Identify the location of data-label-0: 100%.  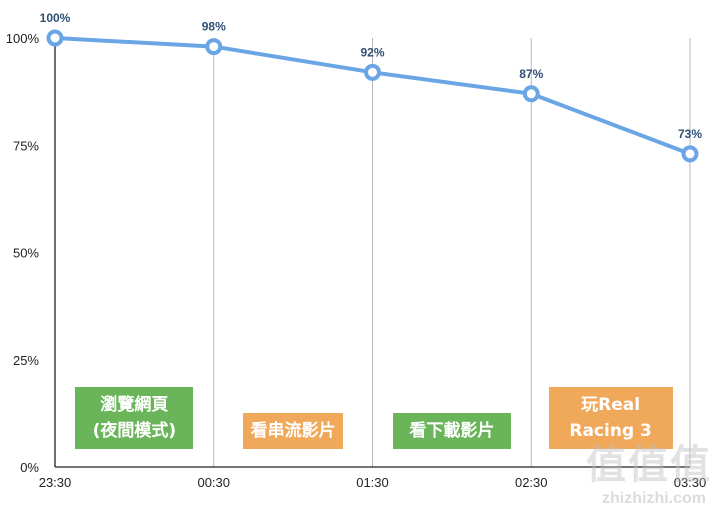
(55, 18).